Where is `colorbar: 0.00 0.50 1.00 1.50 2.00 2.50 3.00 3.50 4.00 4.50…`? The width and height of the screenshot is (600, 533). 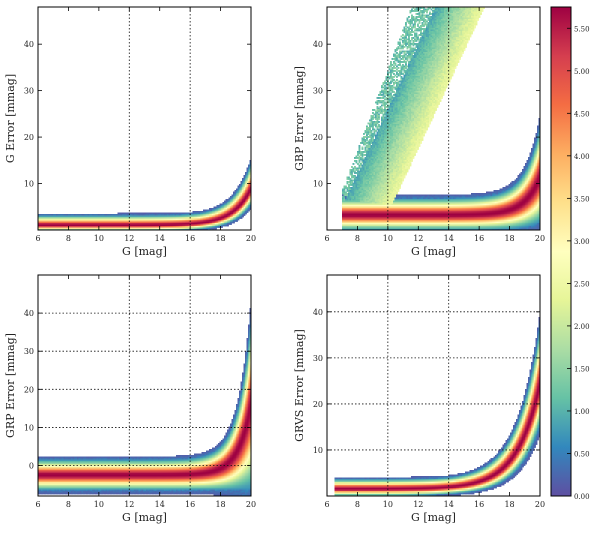
colorbar: 0.00 0.50 1.00 1.50 2.00 2.50 3.00 3.50 4.00 4.50… is located at coordinates (570, 253).